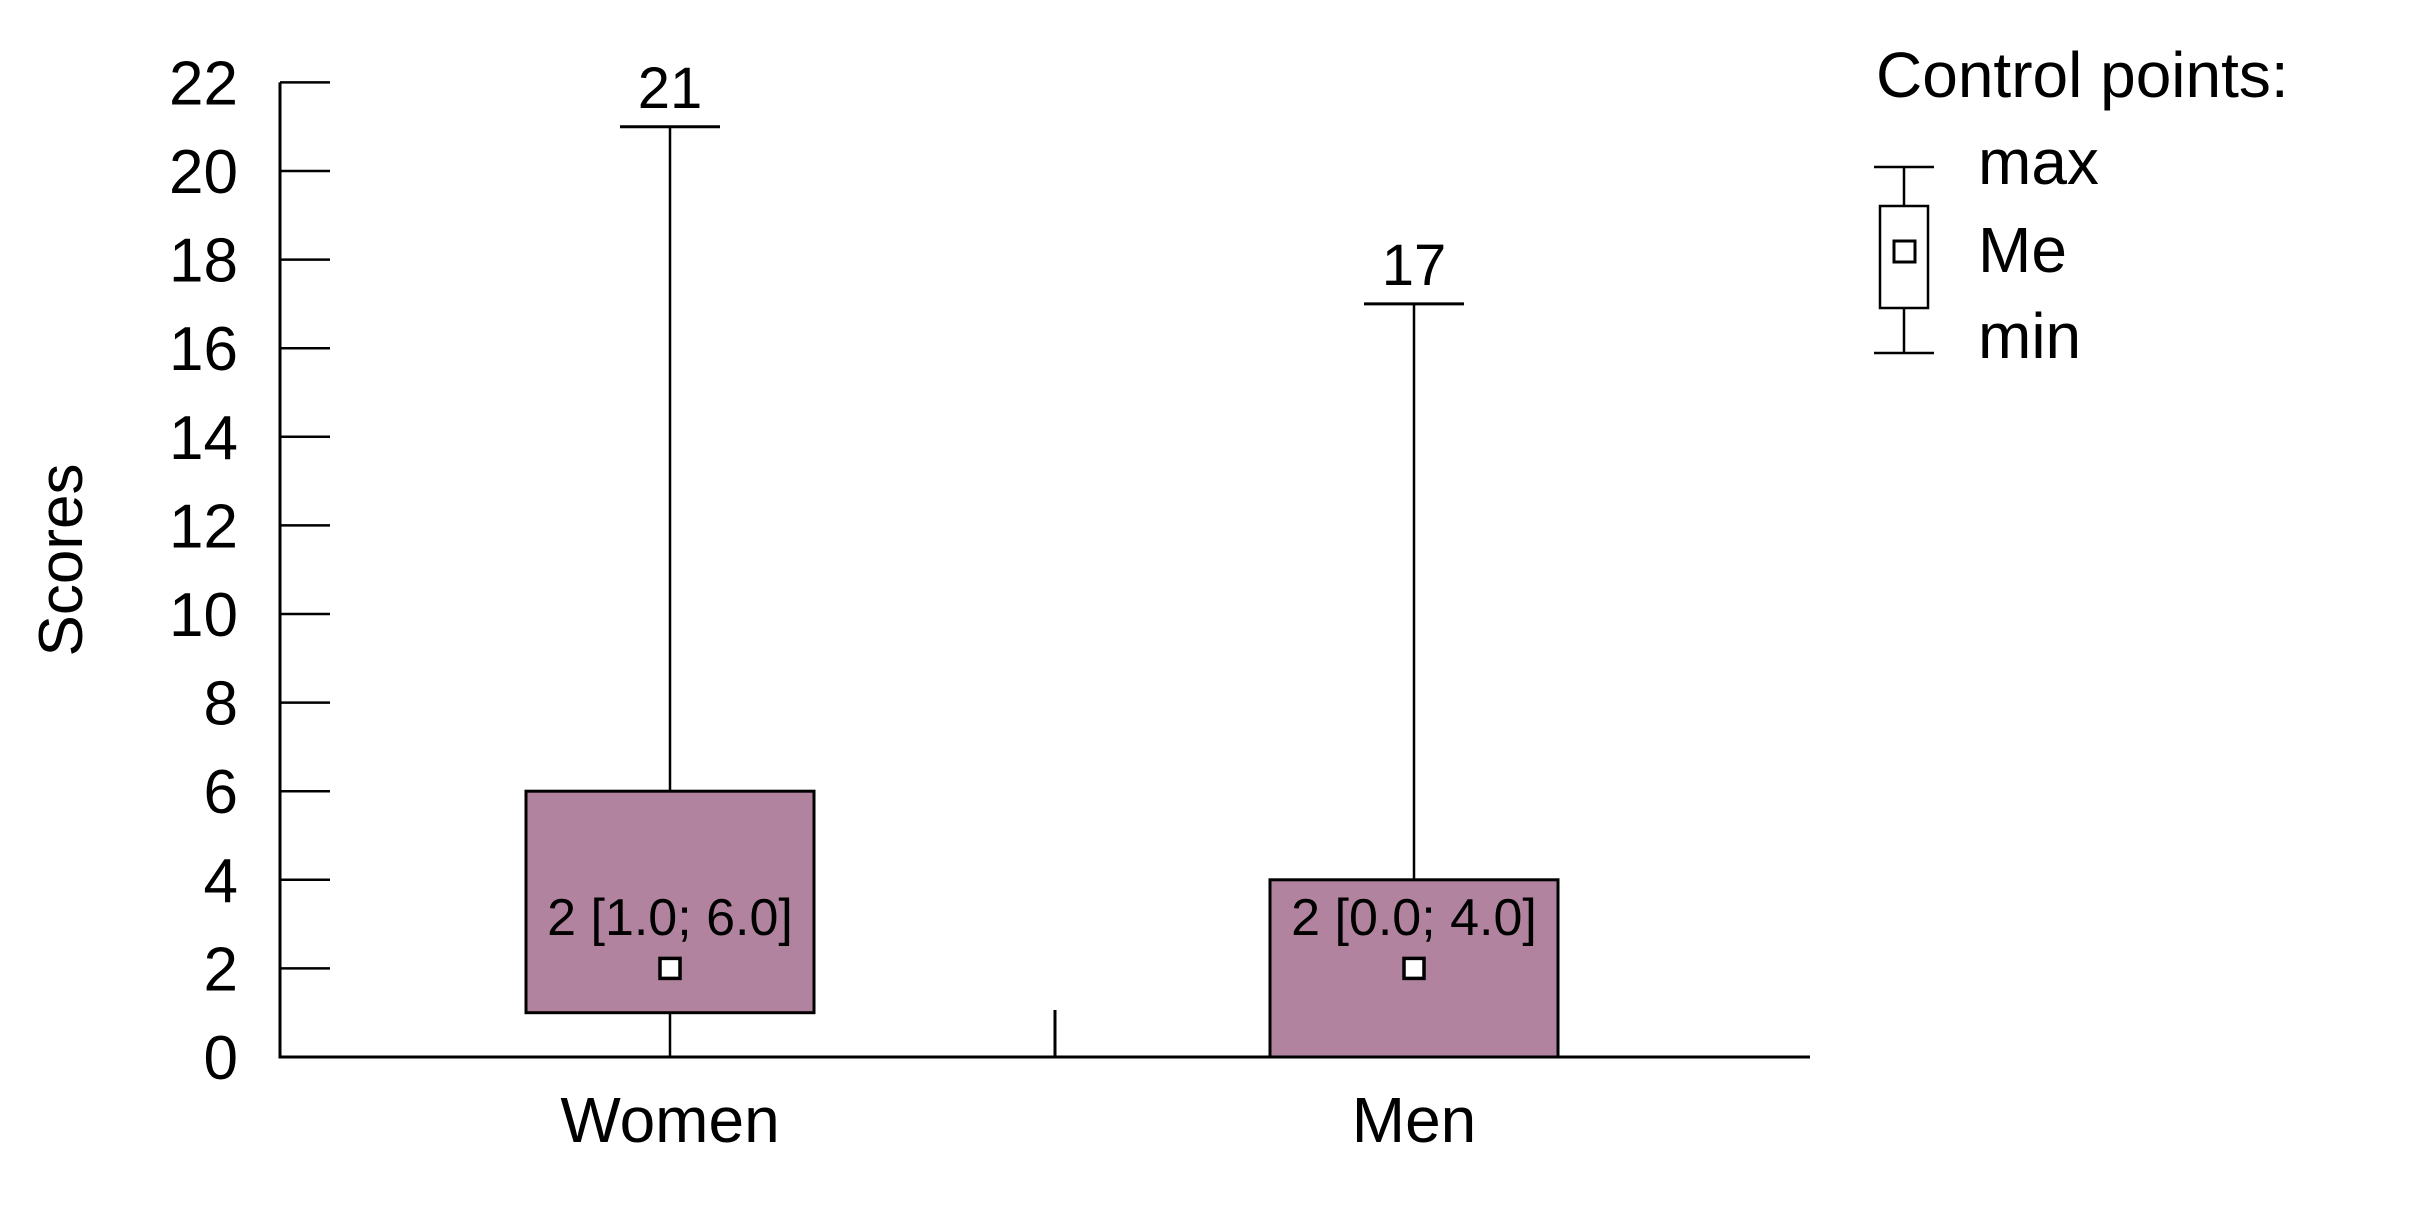  I want to click on stats-label-men: 2 [0.0; 4.0], so click(1414, 918).